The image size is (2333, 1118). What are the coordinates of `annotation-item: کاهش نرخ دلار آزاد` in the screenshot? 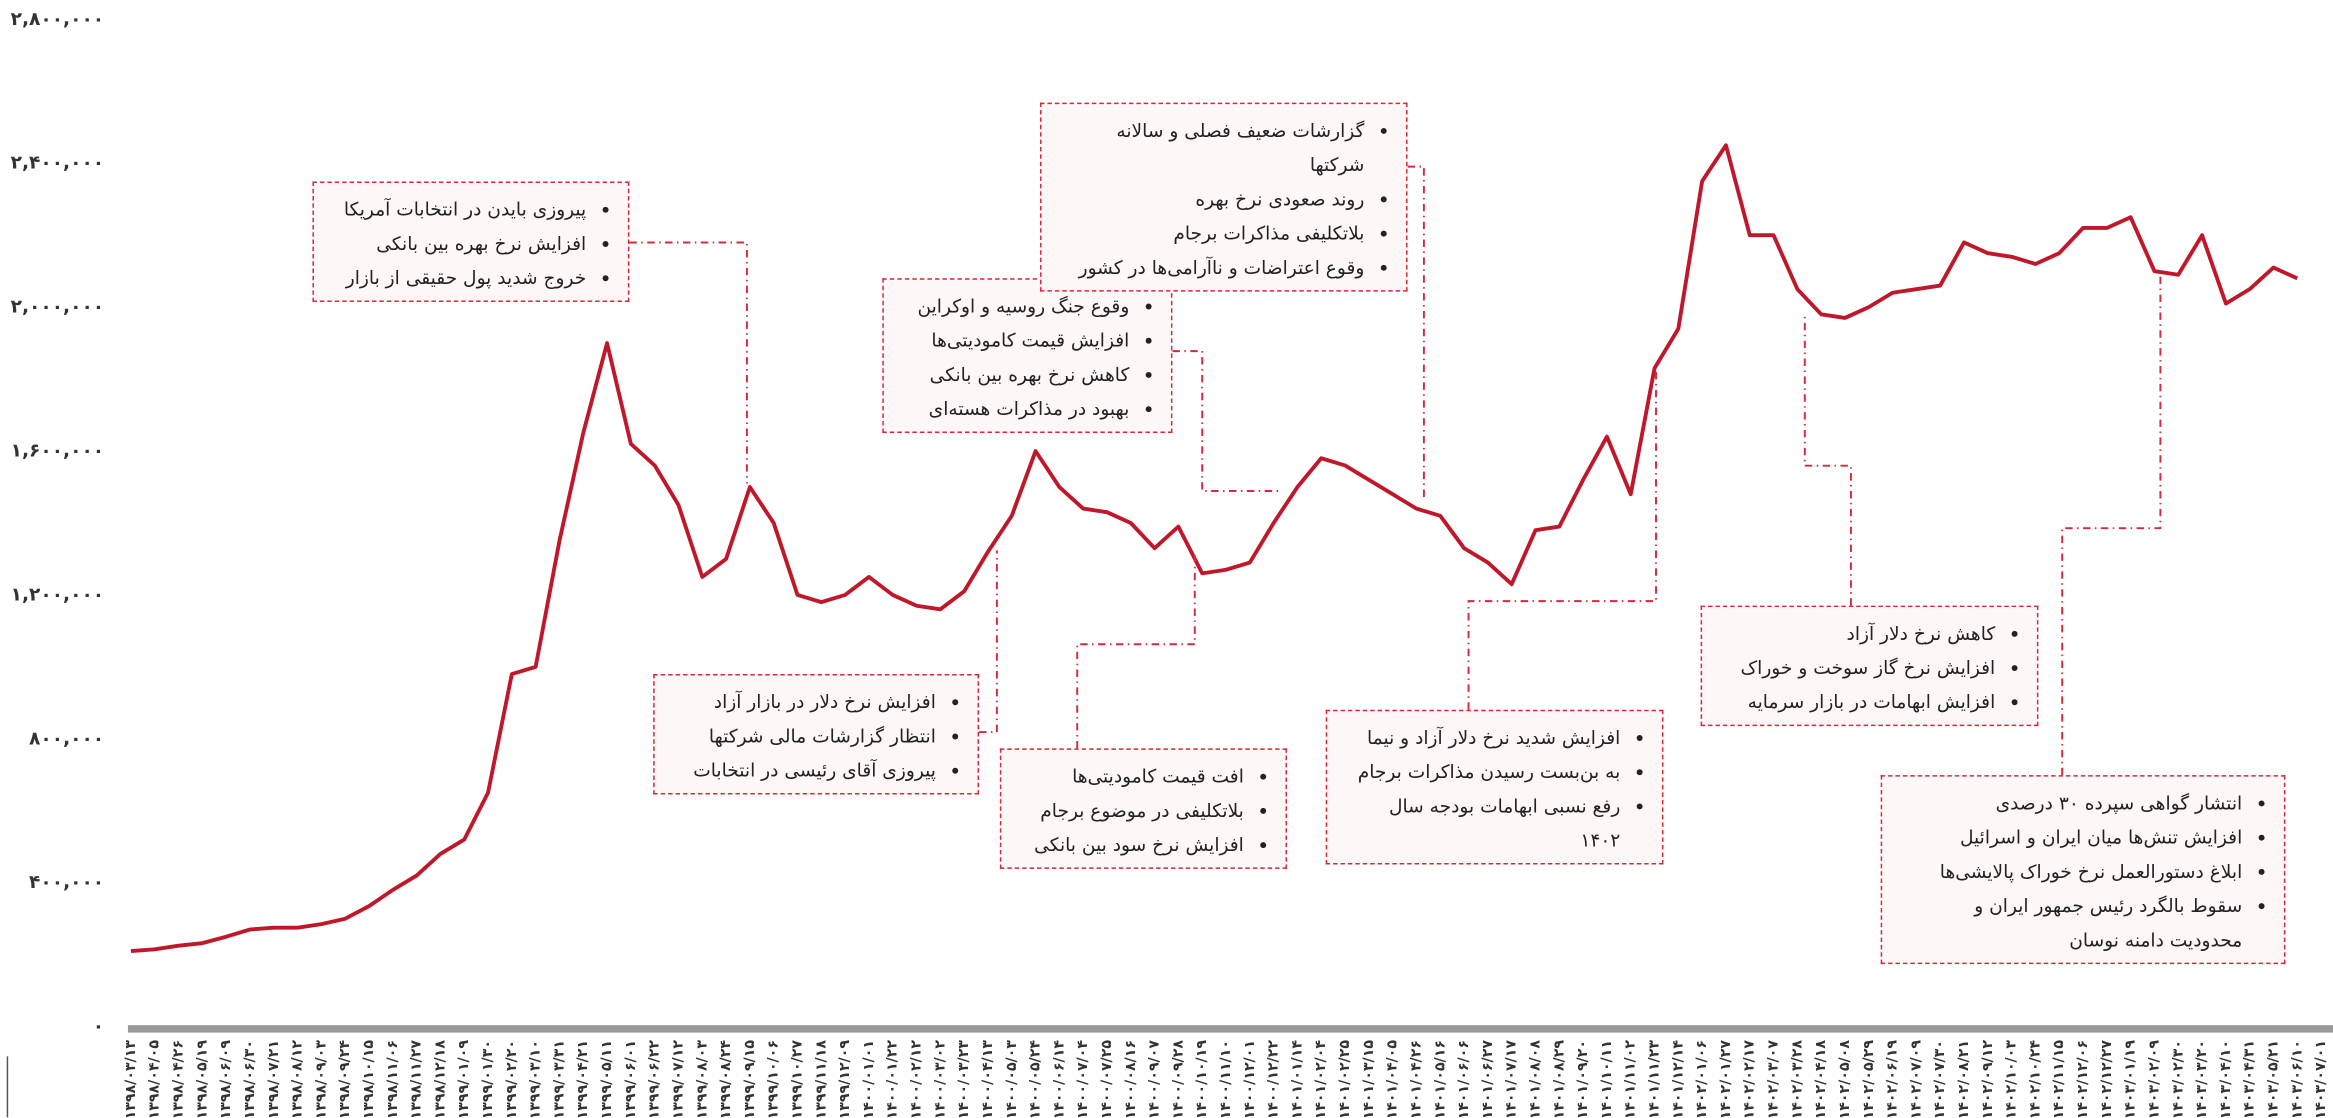 It's located at (1859, 633).